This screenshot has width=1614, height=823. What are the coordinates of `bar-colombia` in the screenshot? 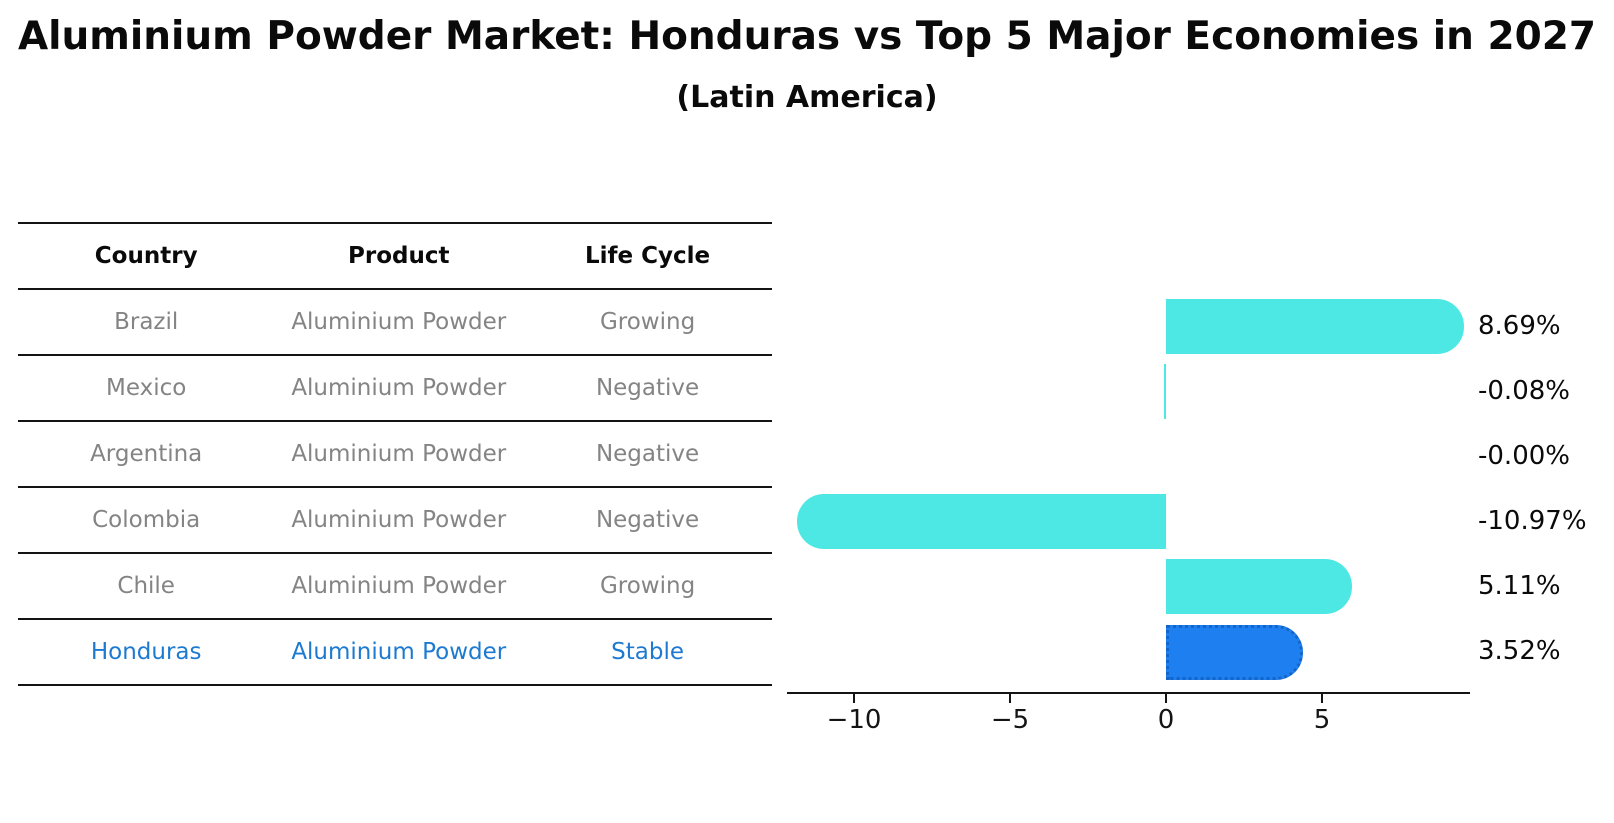 It's located at (981, 522).